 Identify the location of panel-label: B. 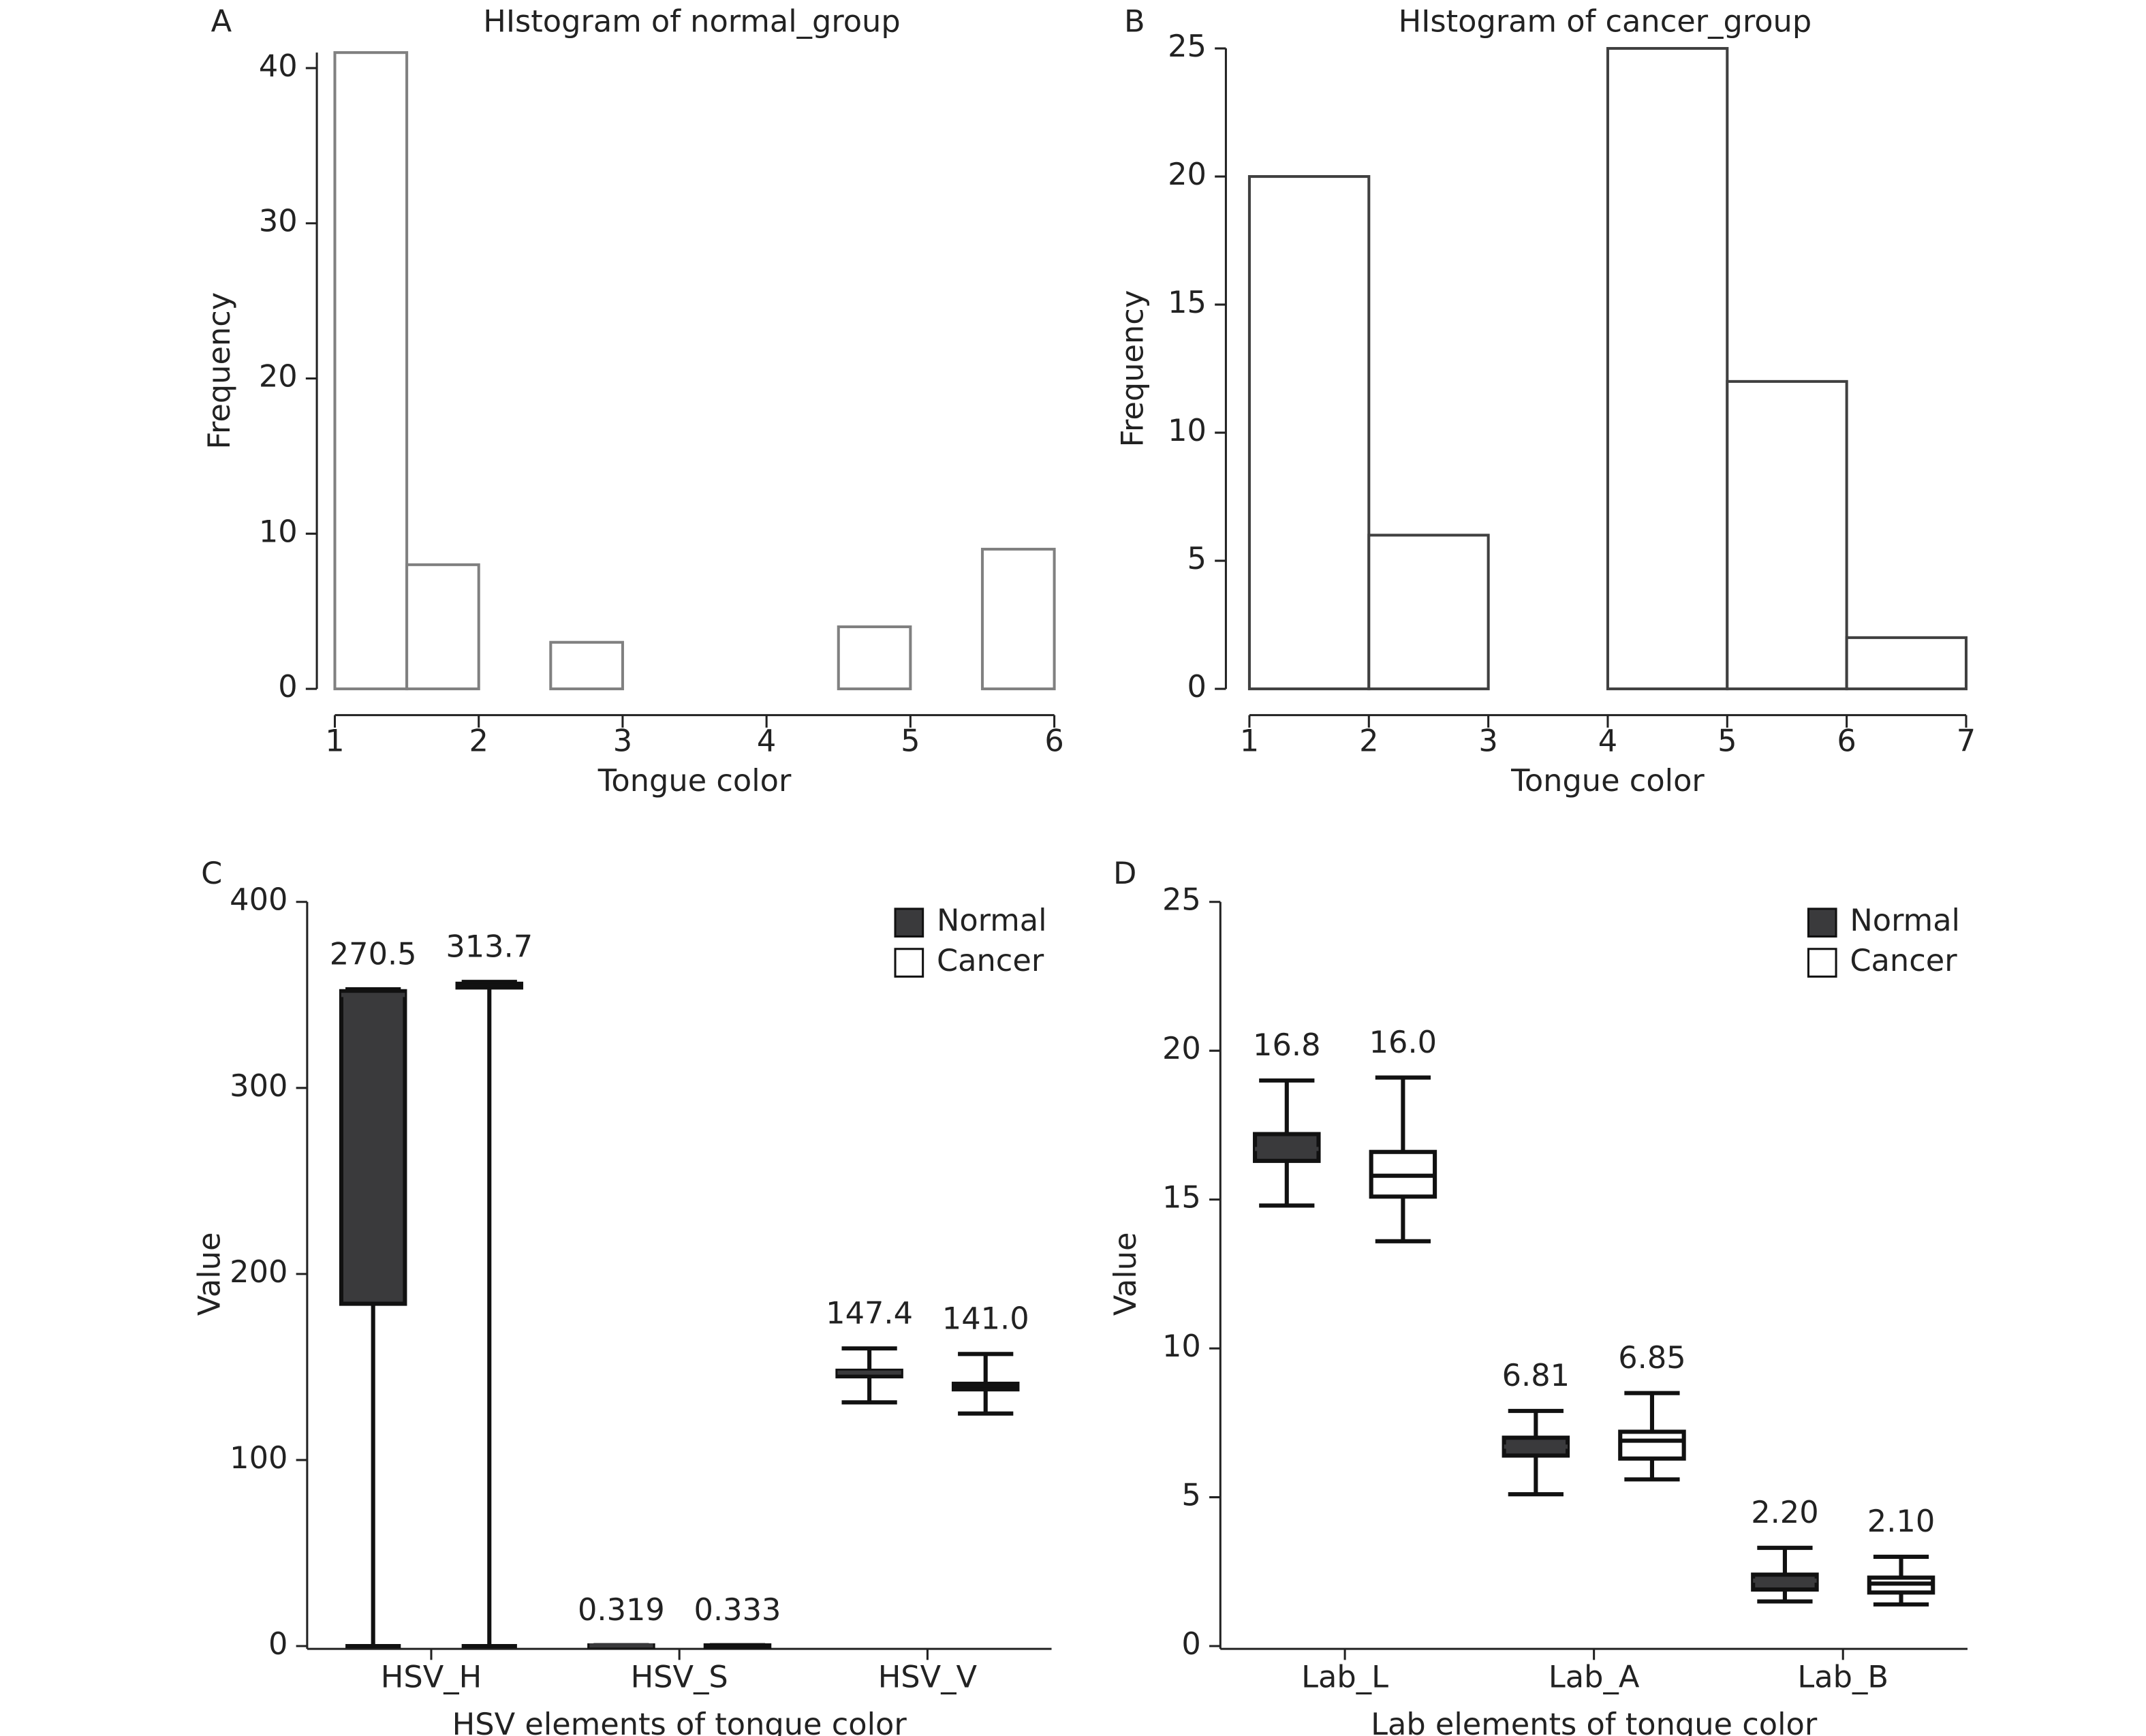
(1134, 22).